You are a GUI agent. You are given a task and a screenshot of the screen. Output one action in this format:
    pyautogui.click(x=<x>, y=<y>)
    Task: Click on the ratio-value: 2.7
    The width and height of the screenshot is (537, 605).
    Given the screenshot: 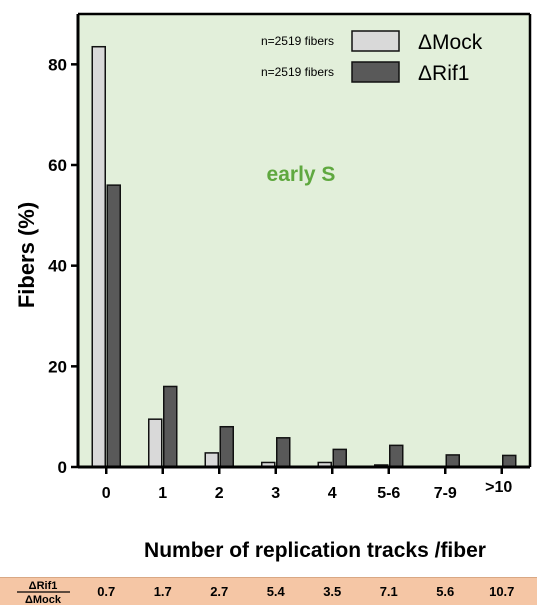 What is the action you would take?
    pyautogui.click(x=219, y=591)
    